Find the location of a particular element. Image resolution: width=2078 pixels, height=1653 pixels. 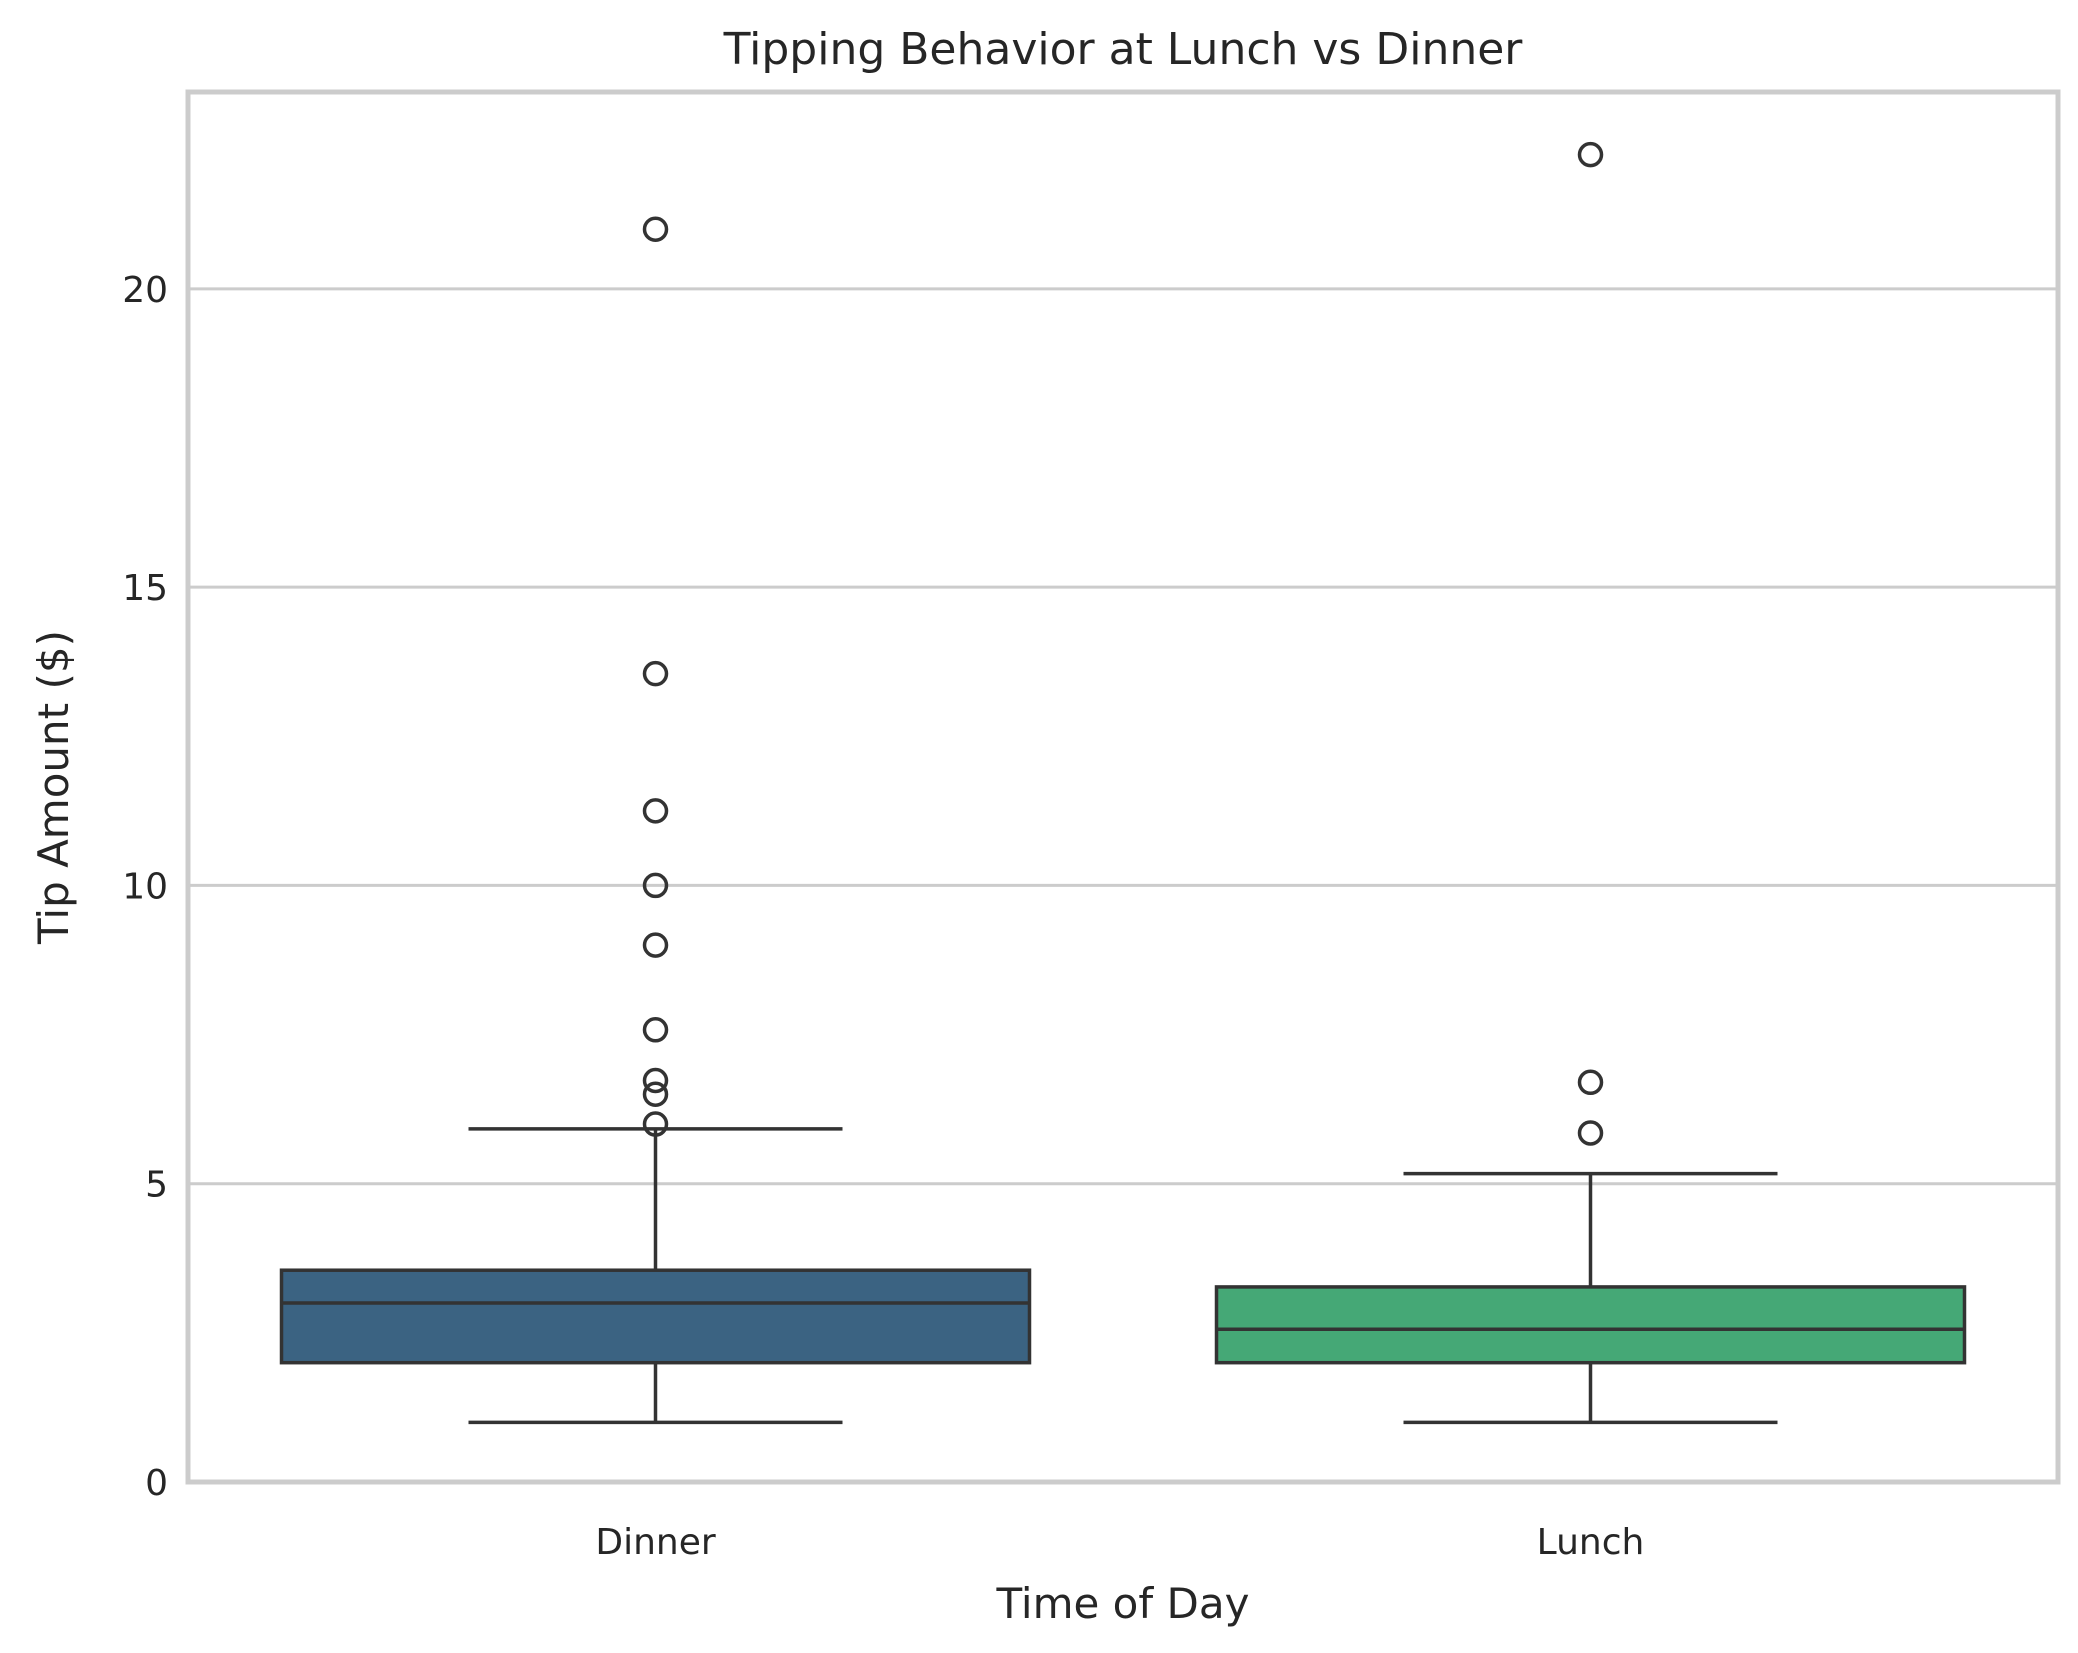

y-tick-label: 20 is located at coordinates (145, 290).